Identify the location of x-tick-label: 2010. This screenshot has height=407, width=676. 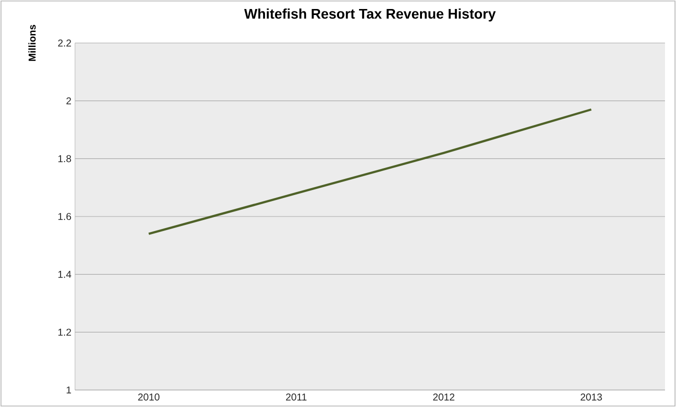
(149, 397).